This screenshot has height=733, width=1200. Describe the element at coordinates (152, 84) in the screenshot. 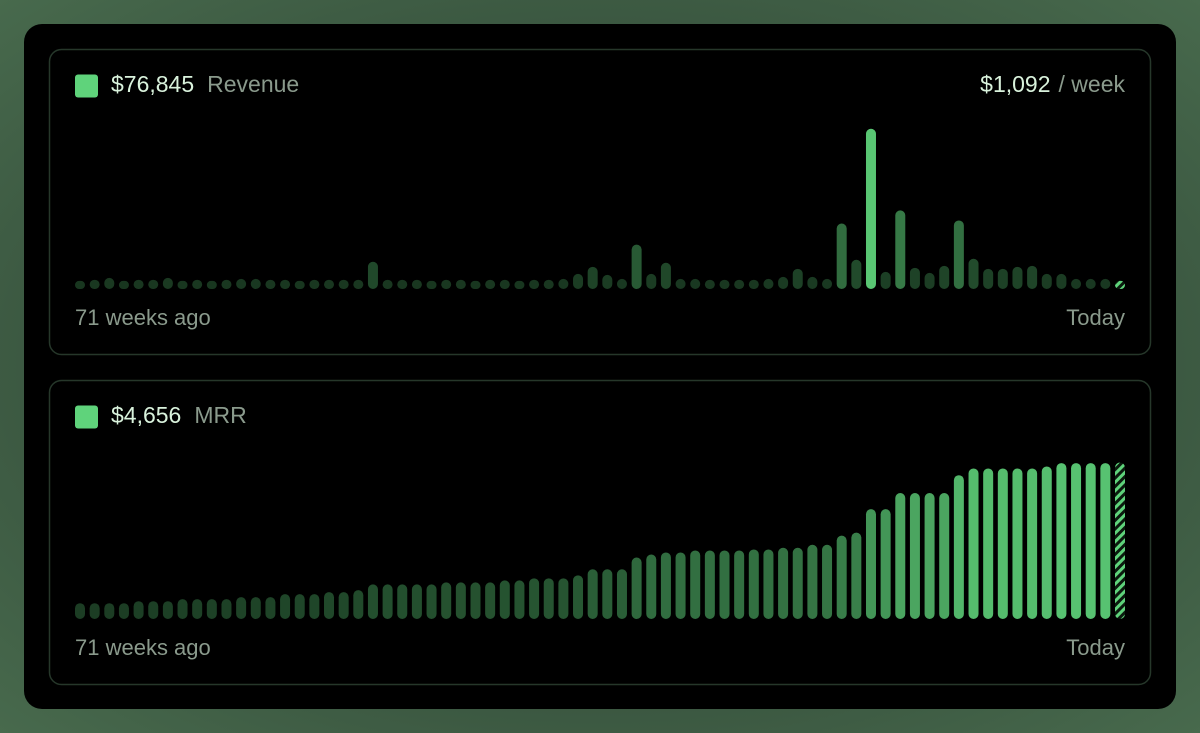

I see `total-value: $76,845` at that location.